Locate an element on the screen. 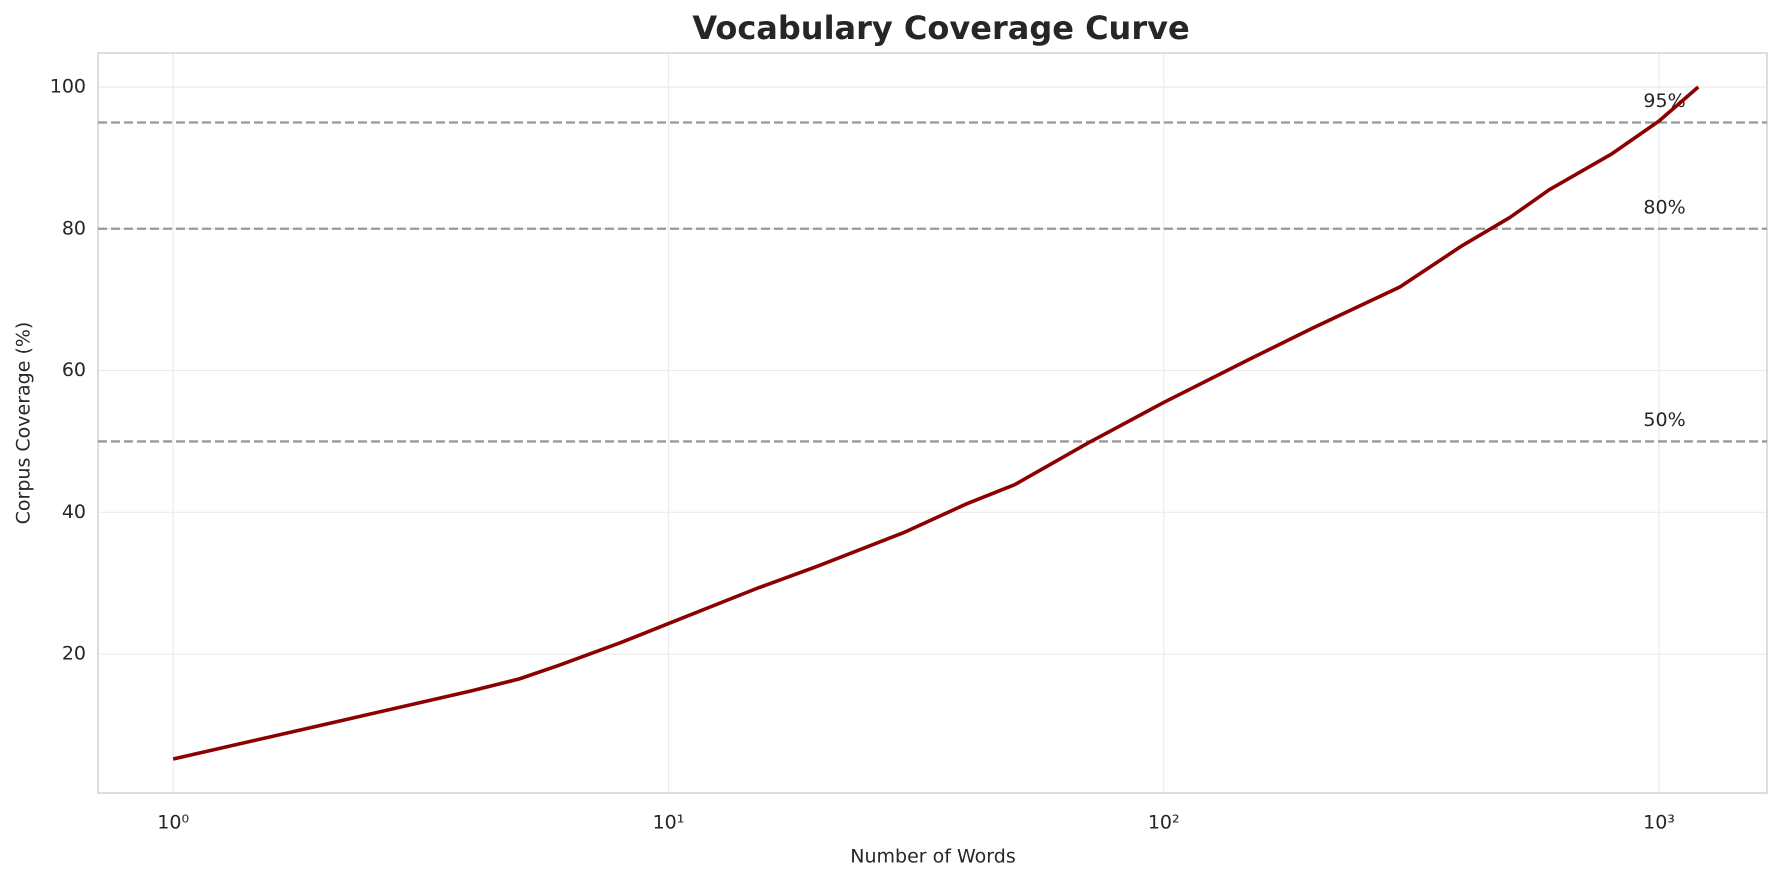  x-tick-label: 10² is located at coordinates (1164, 823).